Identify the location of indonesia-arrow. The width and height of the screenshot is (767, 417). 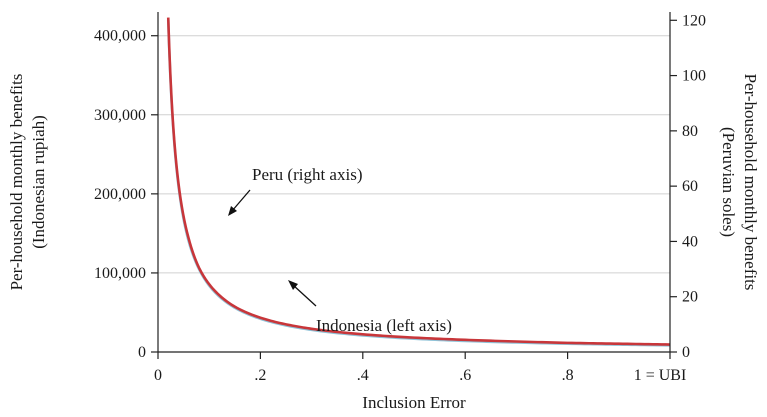
(304, 295).